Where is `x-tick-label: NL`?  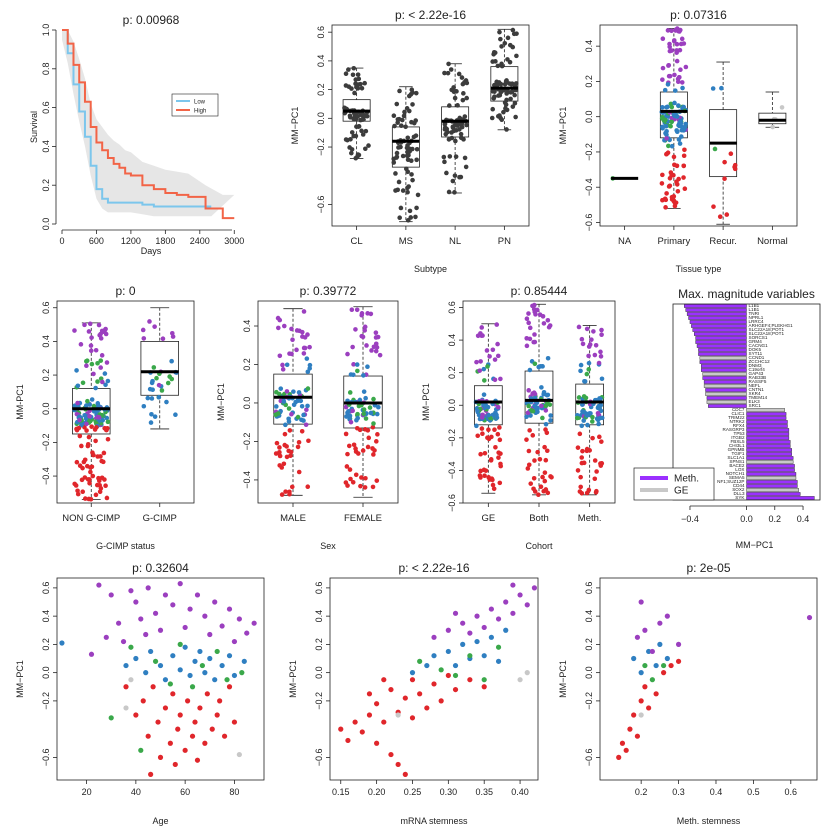
x-tick-label: NL is located at coordinates (455, 241).